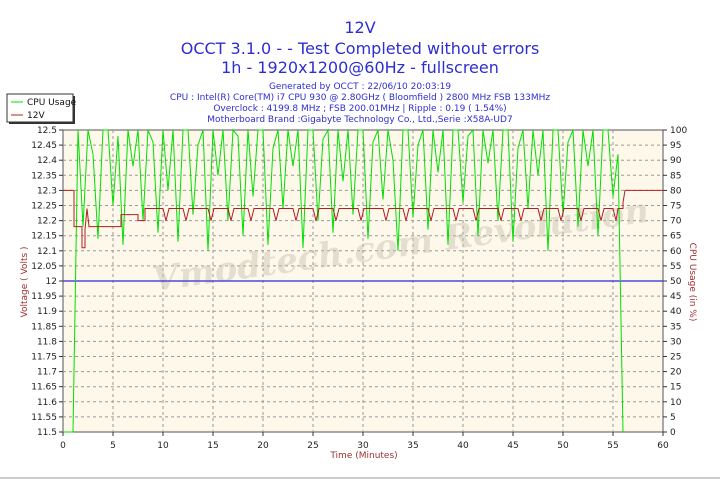 This screenshot has width=720, height=480. What do you see at coordinates (360, 67) in the screenshot?
I see `chart-test-config: 1h - 1920x1200@60Hz - fullscreen` at bounding box center [360, 67].